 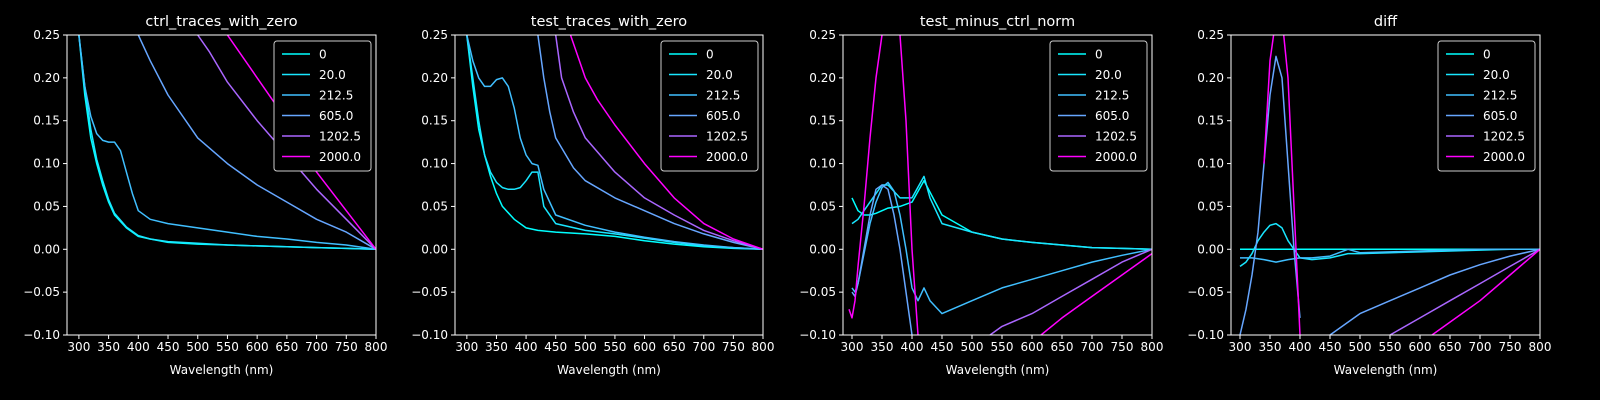 I want to click on x-tick-label: 600, so click(x=1032, y=347).